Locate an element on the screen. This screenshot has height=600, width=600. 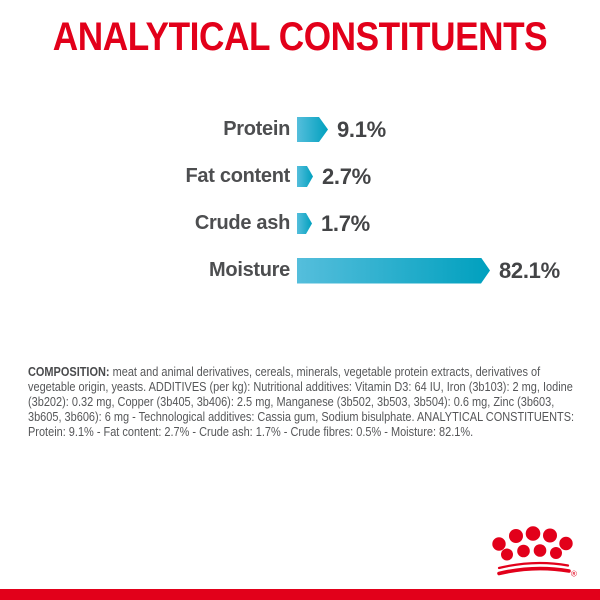
value-label-protein: 9.1% is located at coordinates (361, 129).